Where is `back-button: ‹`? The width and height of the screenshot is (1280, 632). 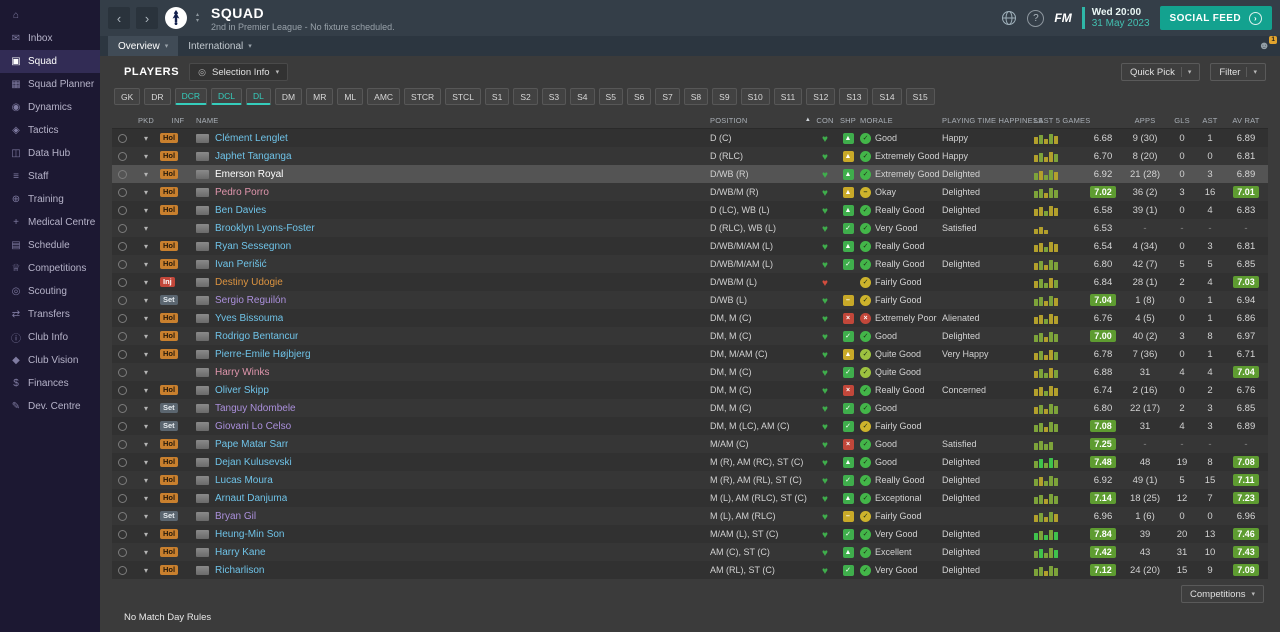 back-button: ‹ is located at coordinates (119, 18).